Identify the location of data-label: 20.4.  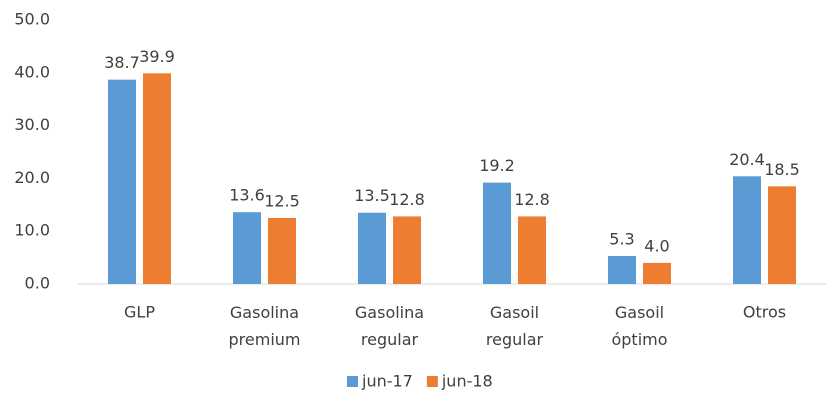
(747, 159).